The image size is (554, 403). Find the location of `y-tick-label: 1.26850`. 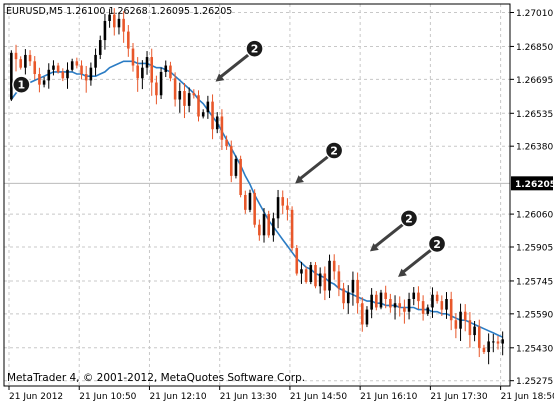

y-tick-label: 1.26850 is located at coordinates (534, 48).